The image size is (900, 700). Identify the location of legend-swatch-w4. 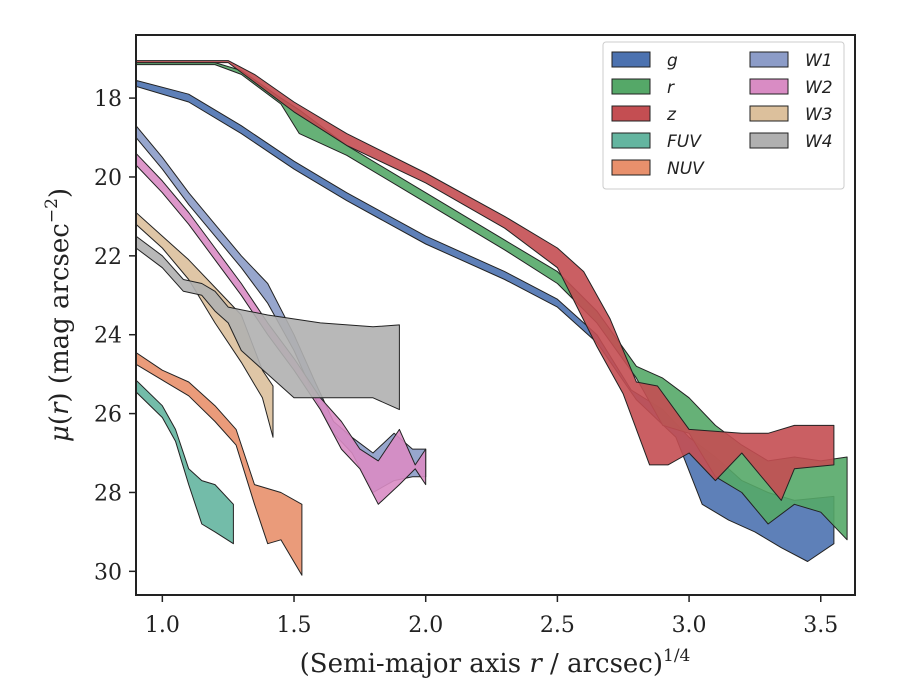
(769, 140).